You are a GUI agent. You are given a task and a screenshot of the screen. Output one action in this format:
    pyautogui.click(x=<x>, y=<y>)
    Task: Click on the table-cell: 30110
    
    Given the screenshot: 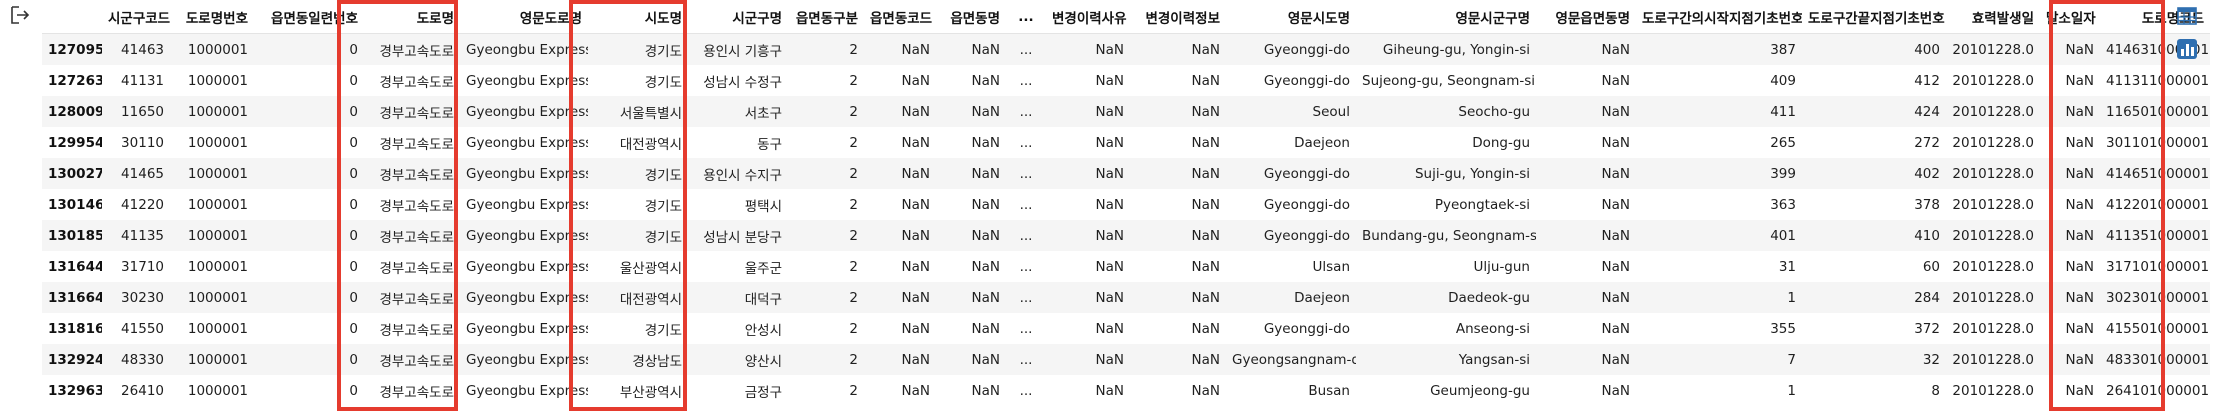 What is the action you would take?
    pyautogui.click(x=142, y=142)
    